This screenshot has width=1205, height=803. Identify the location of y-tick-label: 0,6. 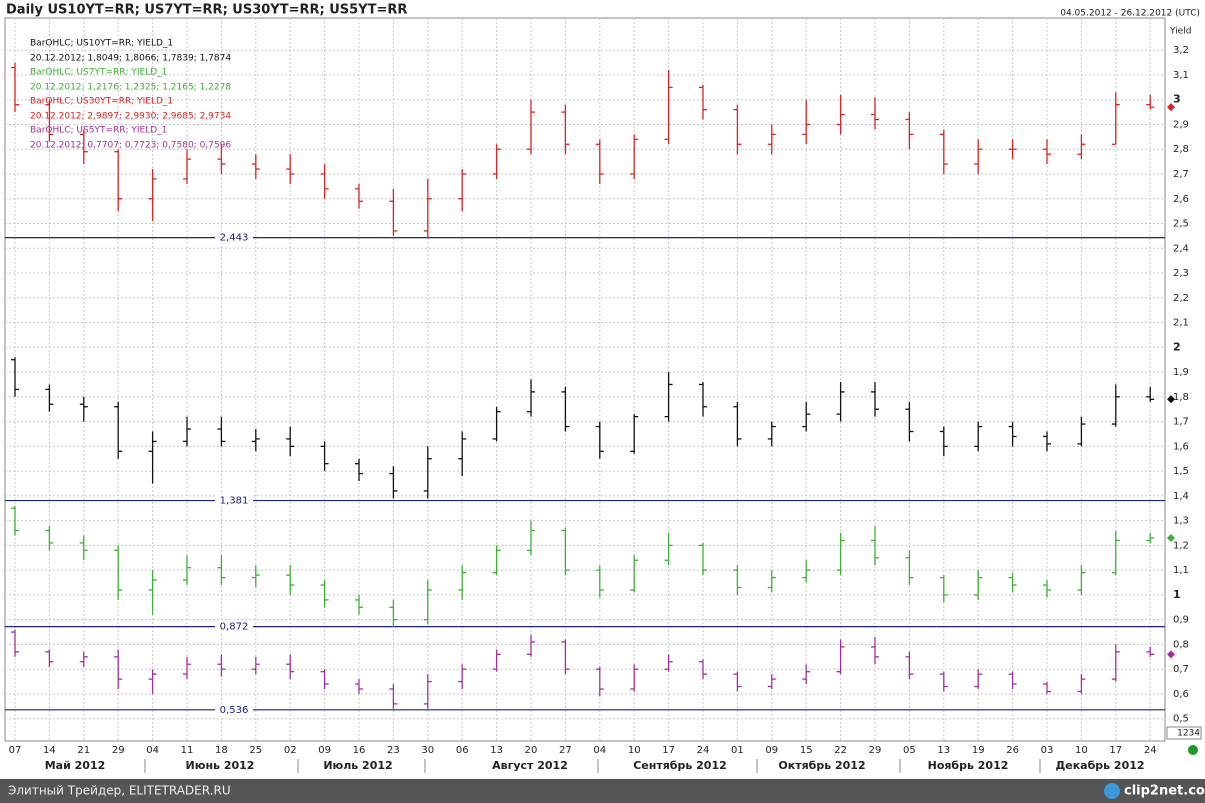
(1181, 694).